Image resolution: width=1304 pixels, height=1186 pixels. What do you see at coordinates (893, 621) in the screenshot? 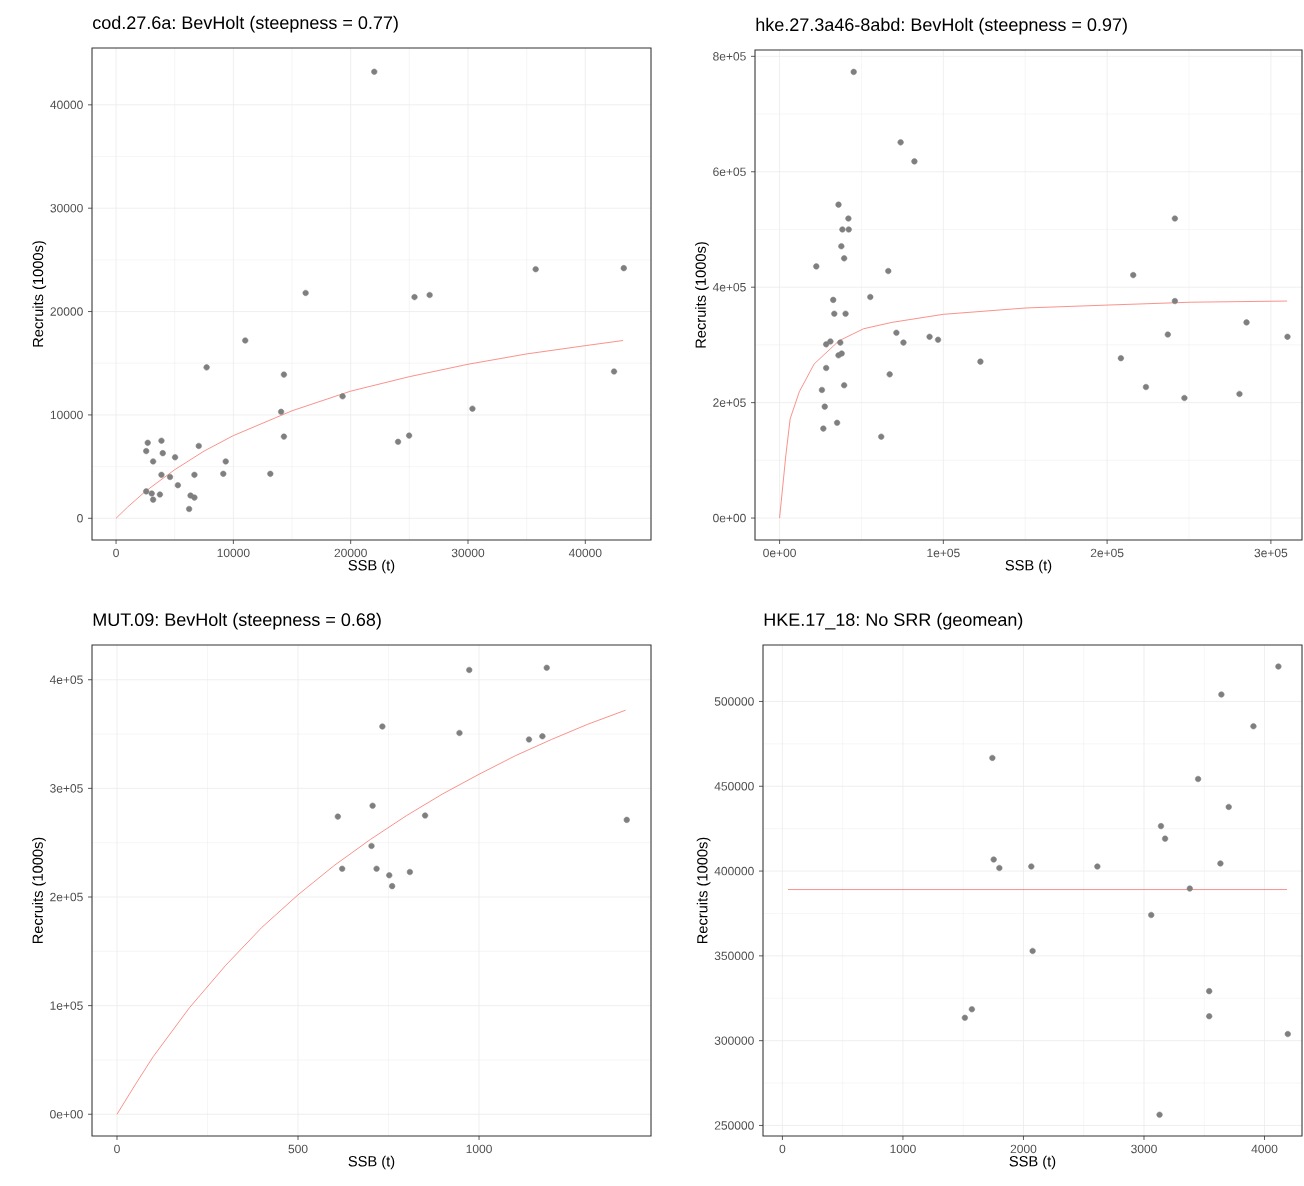
I see `chart-title: HKE.17_18: No SRR (geomean)` at bounding box center [893, 621].